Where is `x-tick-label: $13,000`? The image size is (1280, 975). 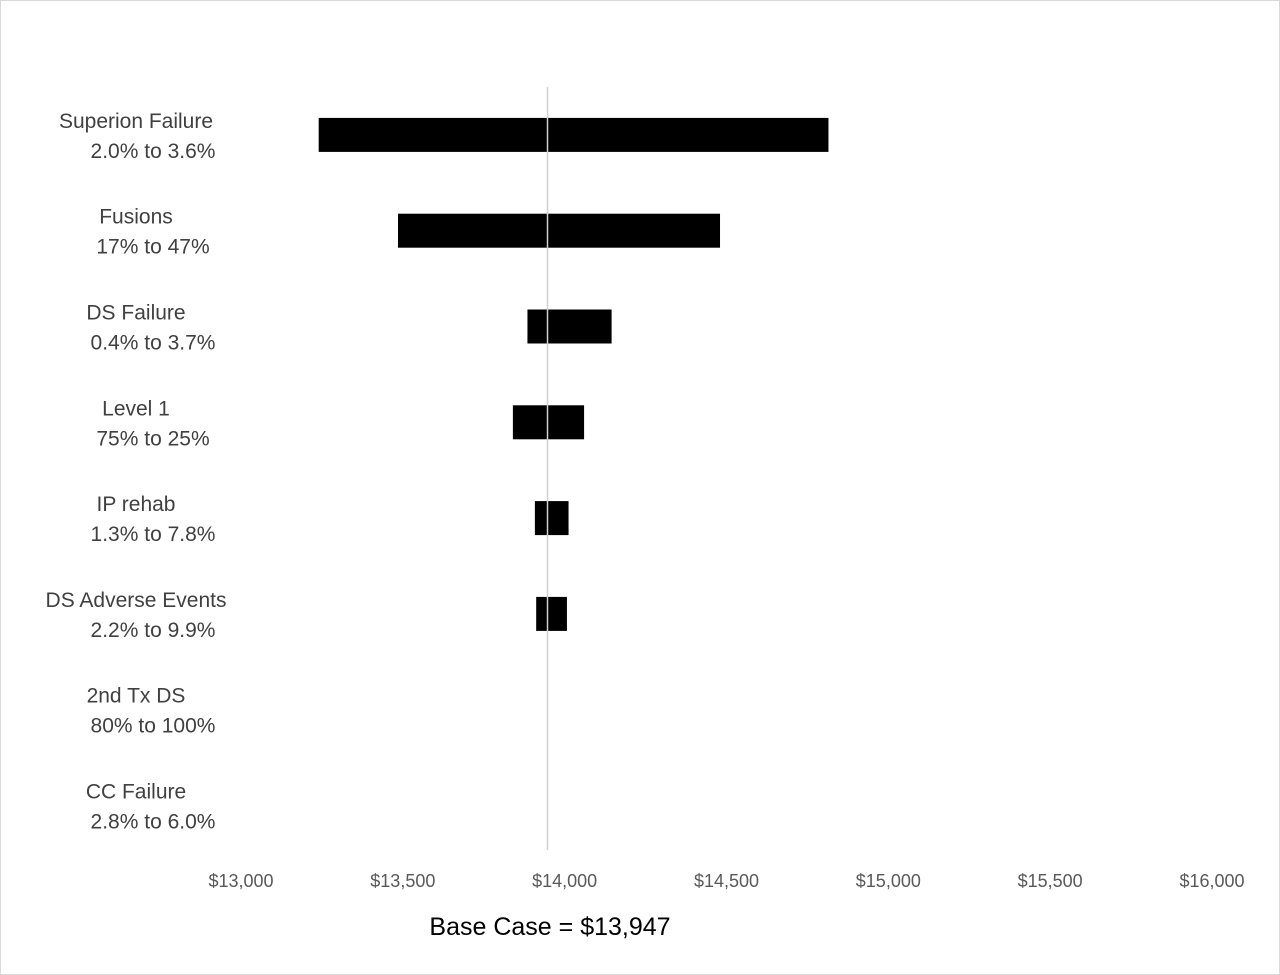
x-tick-label: $13,000 is located at coordinates (240, 881).